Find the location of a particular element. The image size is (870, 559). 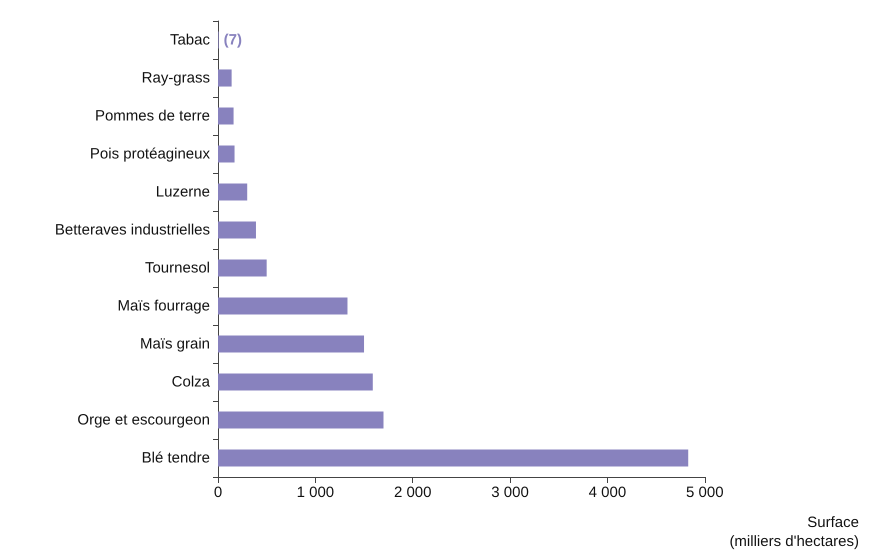

y-tick-label: Pois protéagineux is located at coordinates (150, 154).